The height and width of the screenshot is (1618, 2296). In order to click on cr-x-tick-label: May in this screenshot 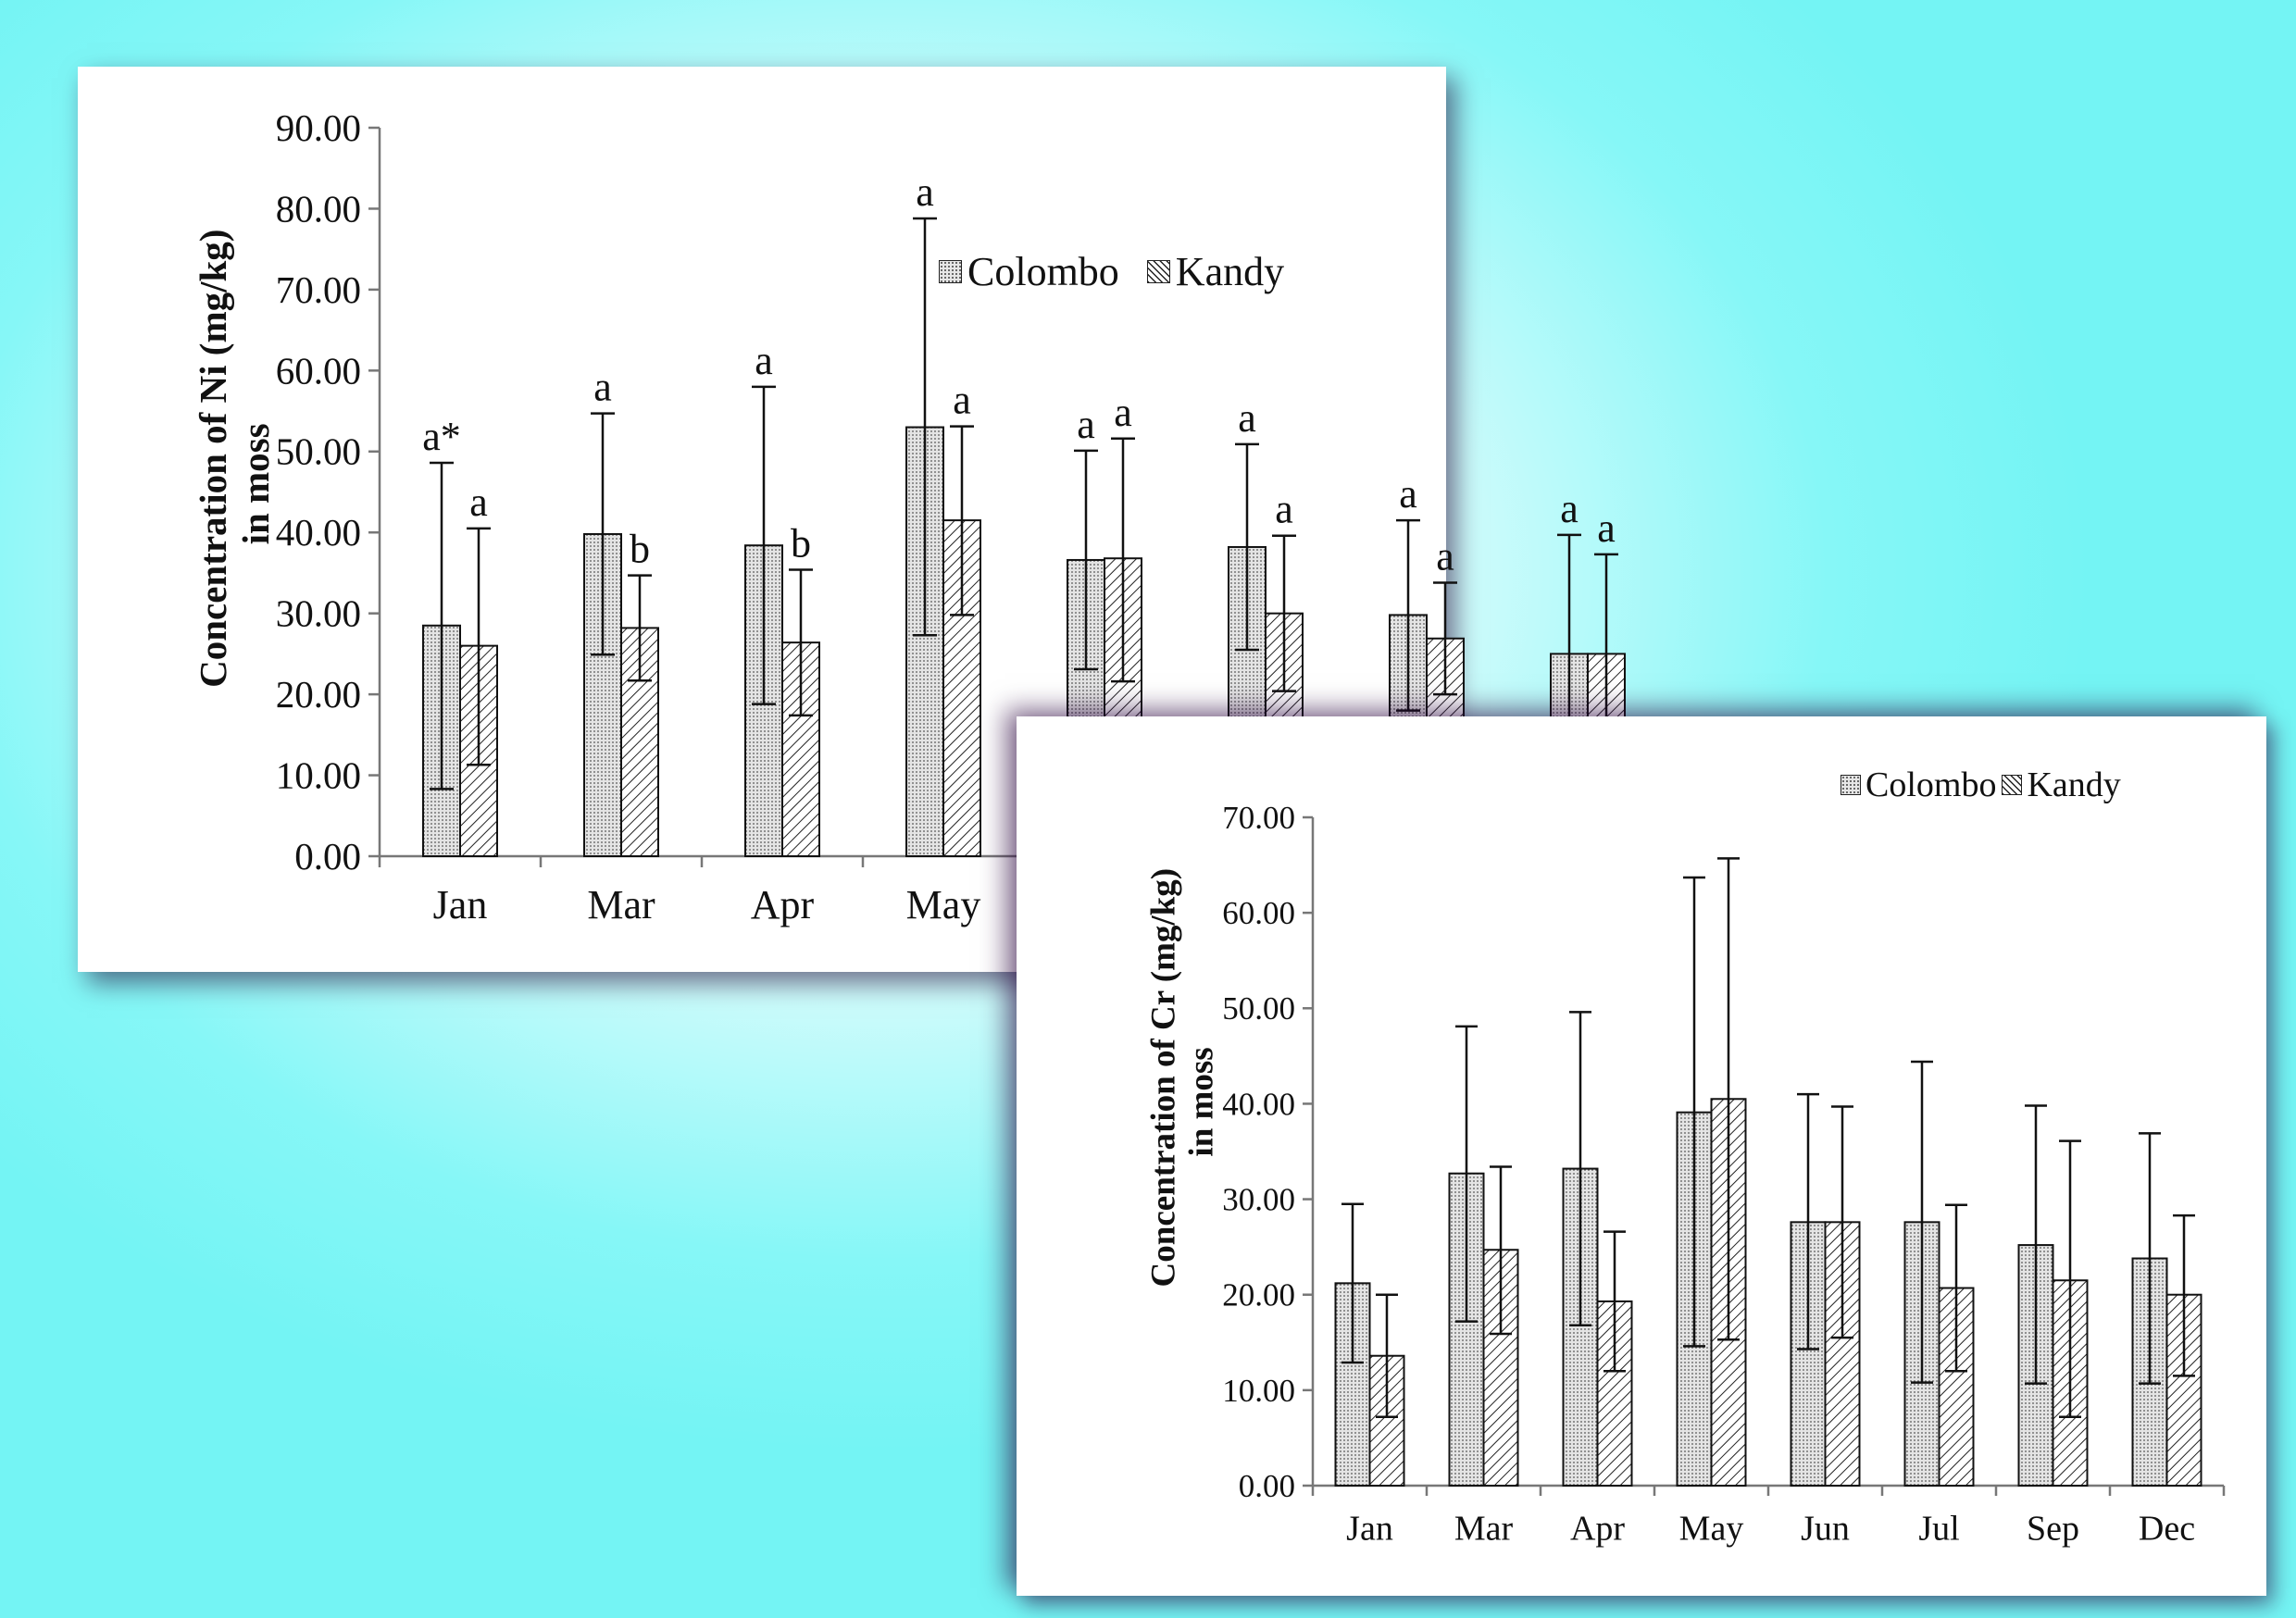, I will do `click(1711, 1529)`.